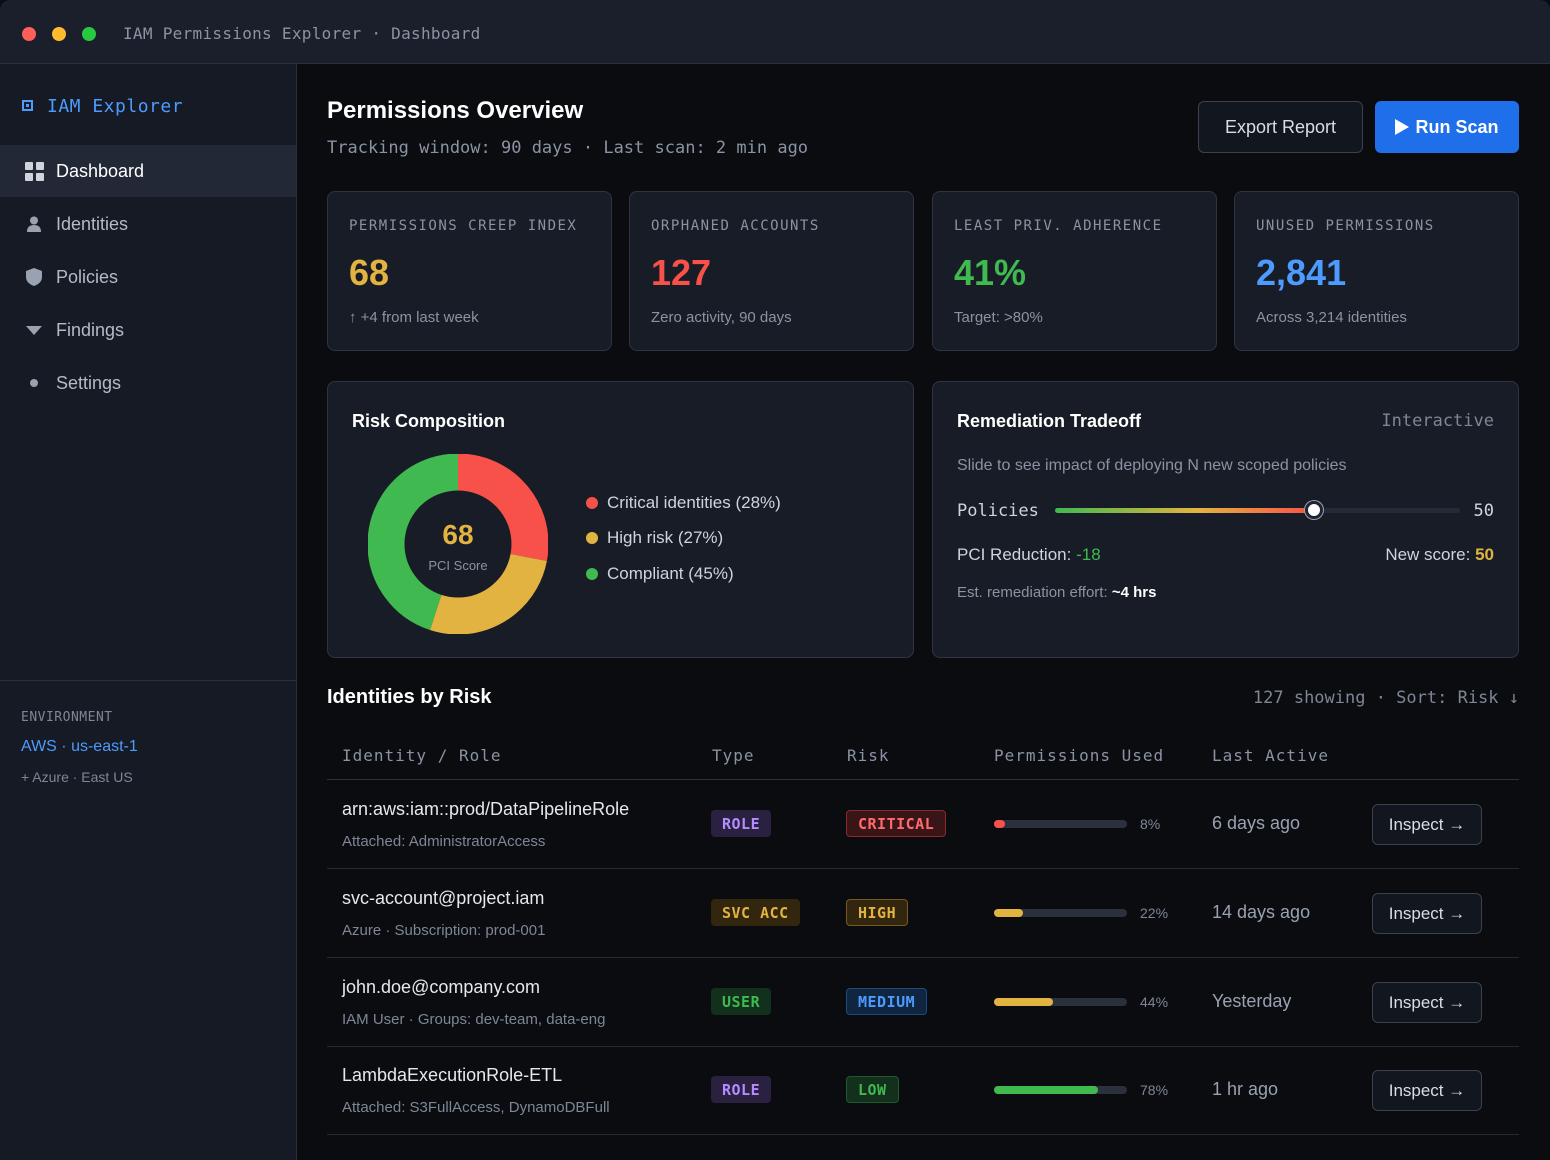 This screenshot has width=1550, height=1160. Describe the element at coordinates (1314, 510) in the screenshot. I see `slider-handle` at that location.